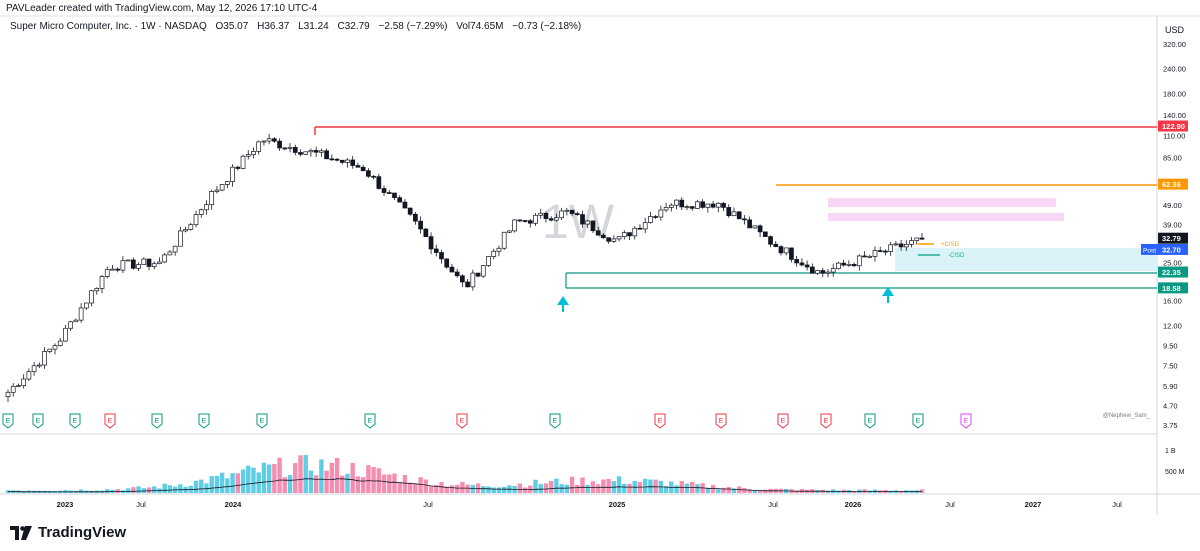 This screenshot has height=551, width=1200. What do you see at coordinates (234, 504) in the screenshot?
I see `time-axis-label: 2024` at bounding box center [234, 504].